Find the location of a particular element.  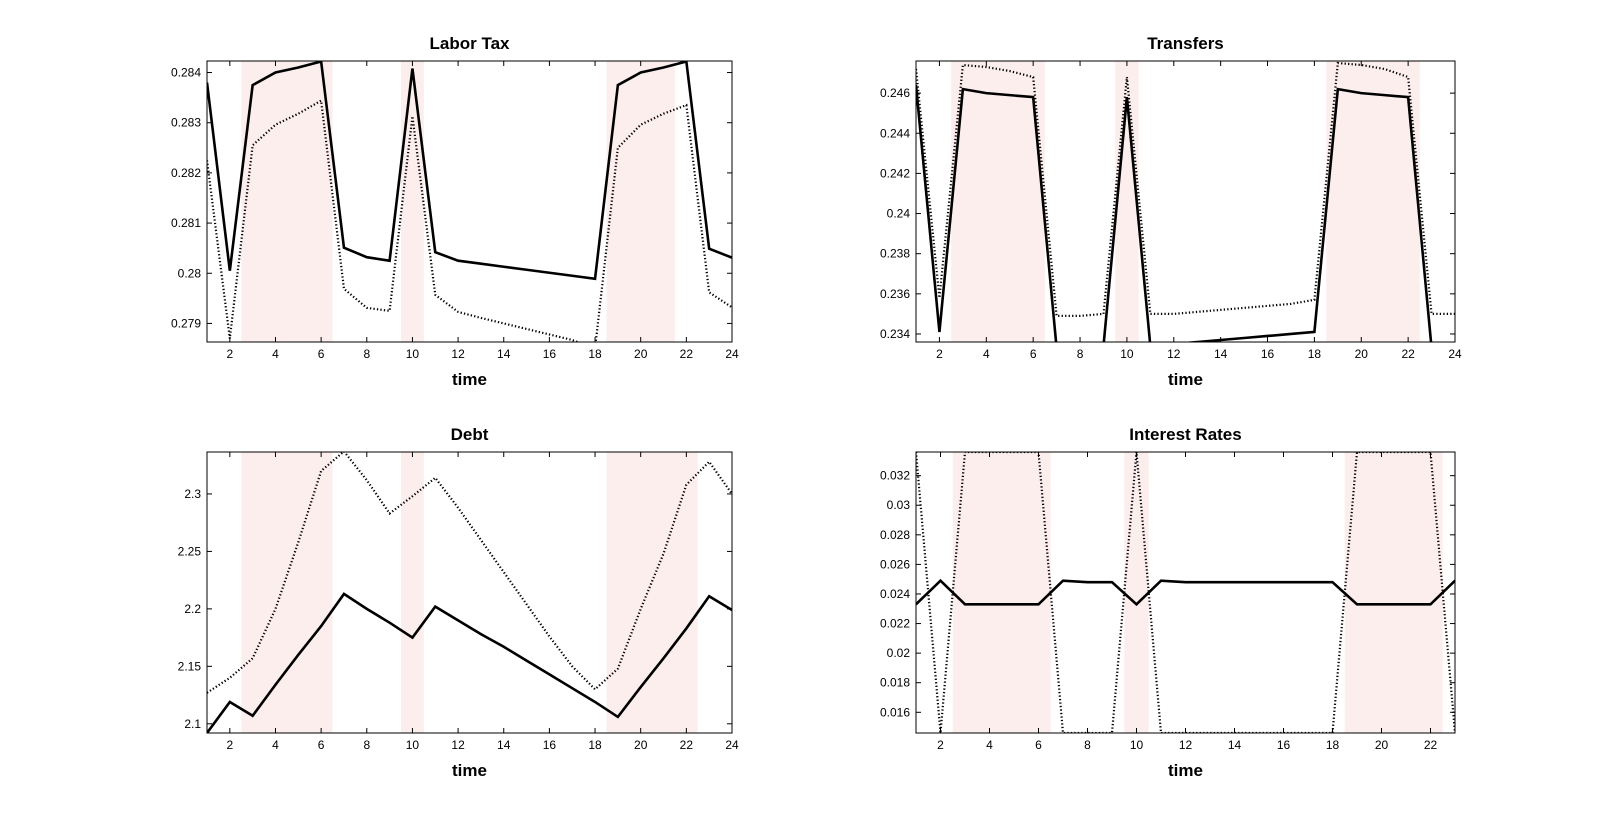

panel-title: Labor Tax is located at coordinates (470, 43).